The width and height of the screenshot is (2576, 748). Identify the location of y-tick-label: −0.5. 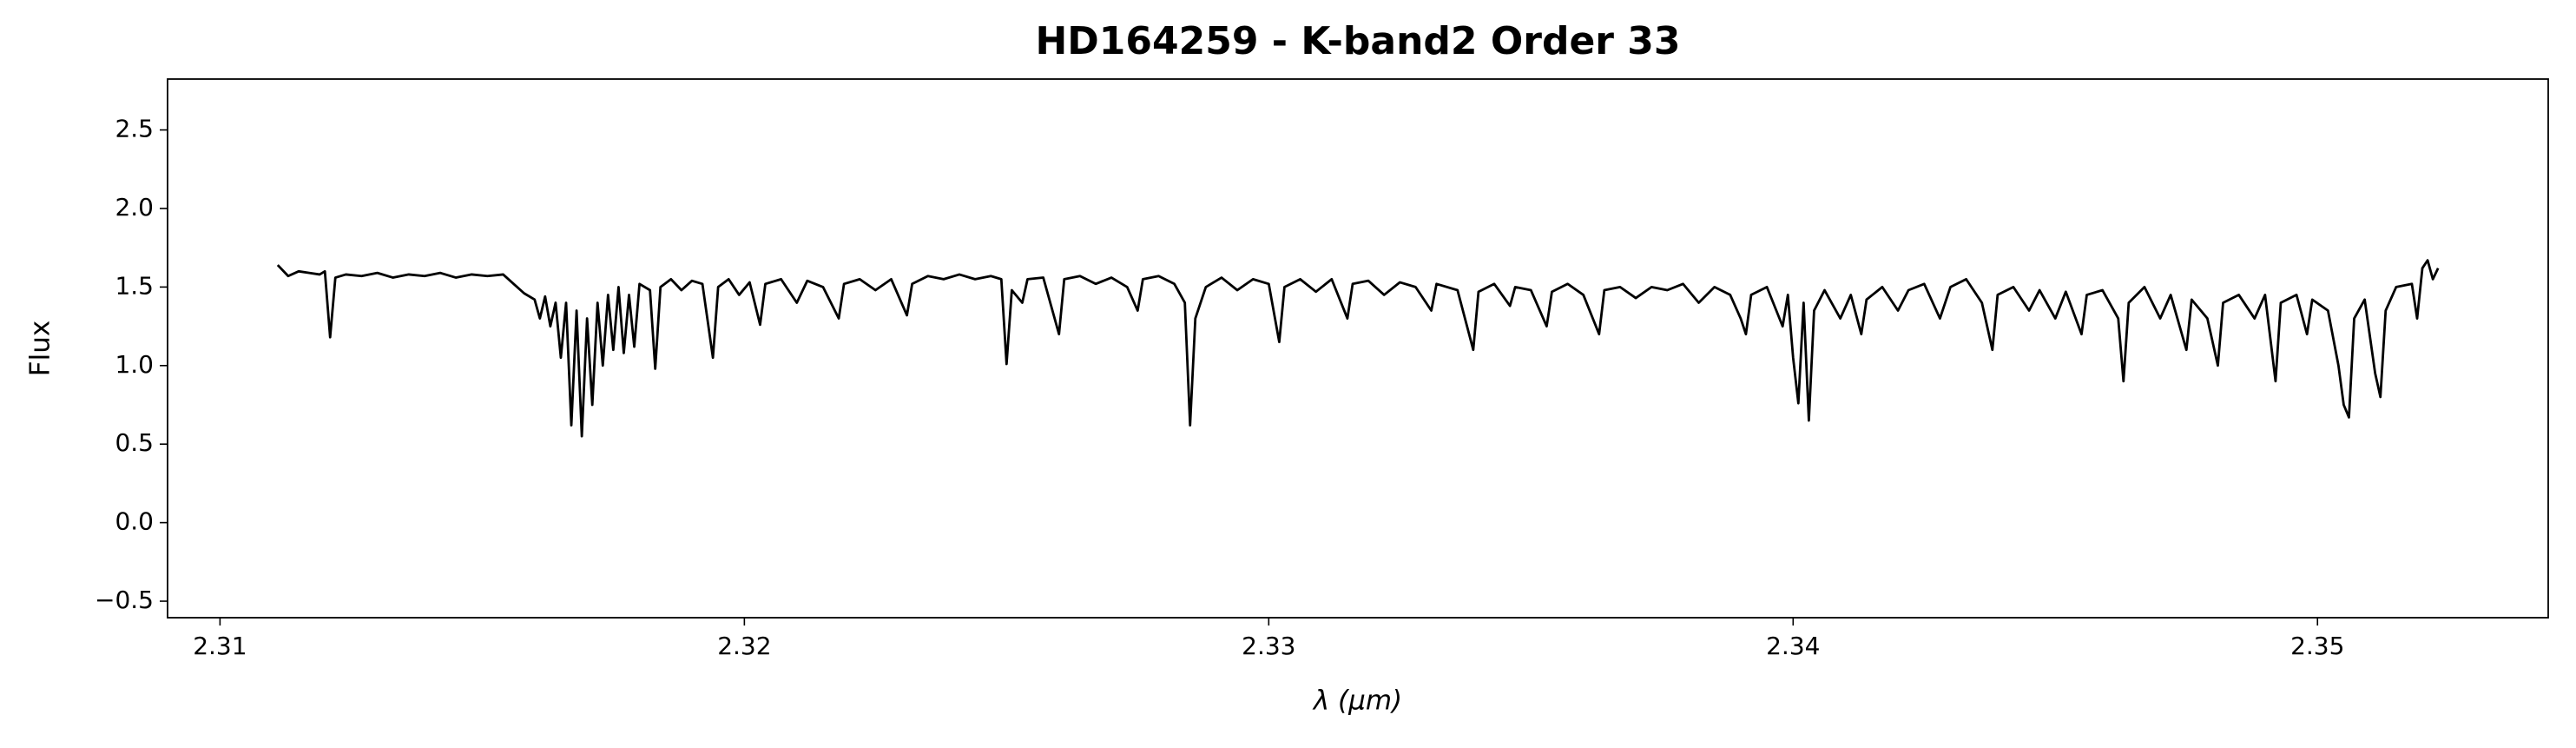
(124, 600).